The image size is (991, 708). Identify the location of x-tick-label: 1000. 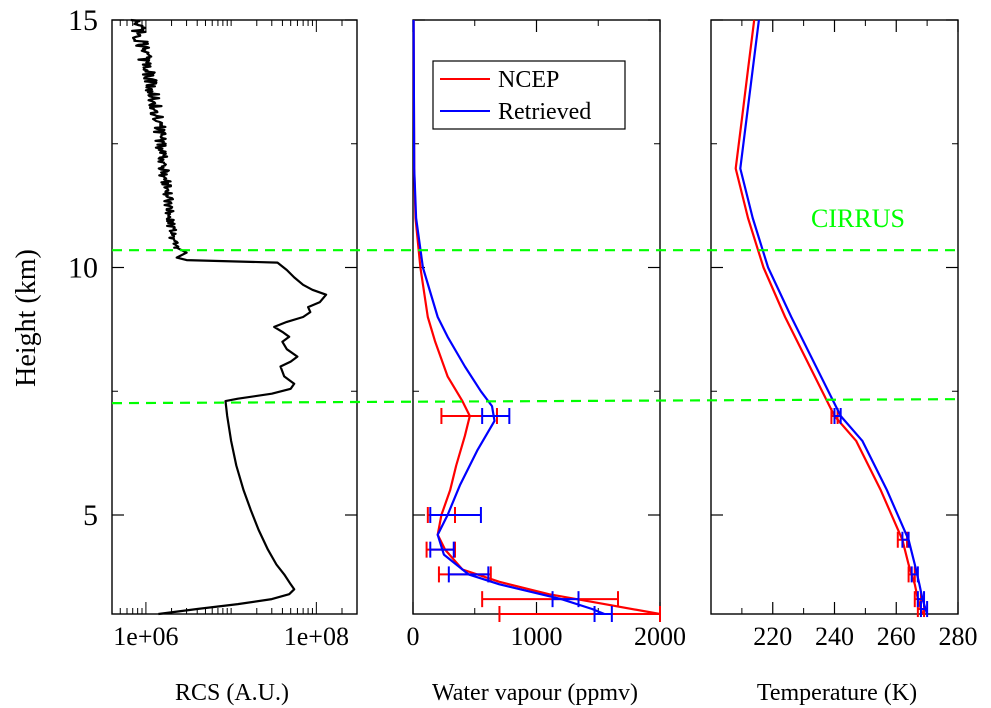
(537, 636).